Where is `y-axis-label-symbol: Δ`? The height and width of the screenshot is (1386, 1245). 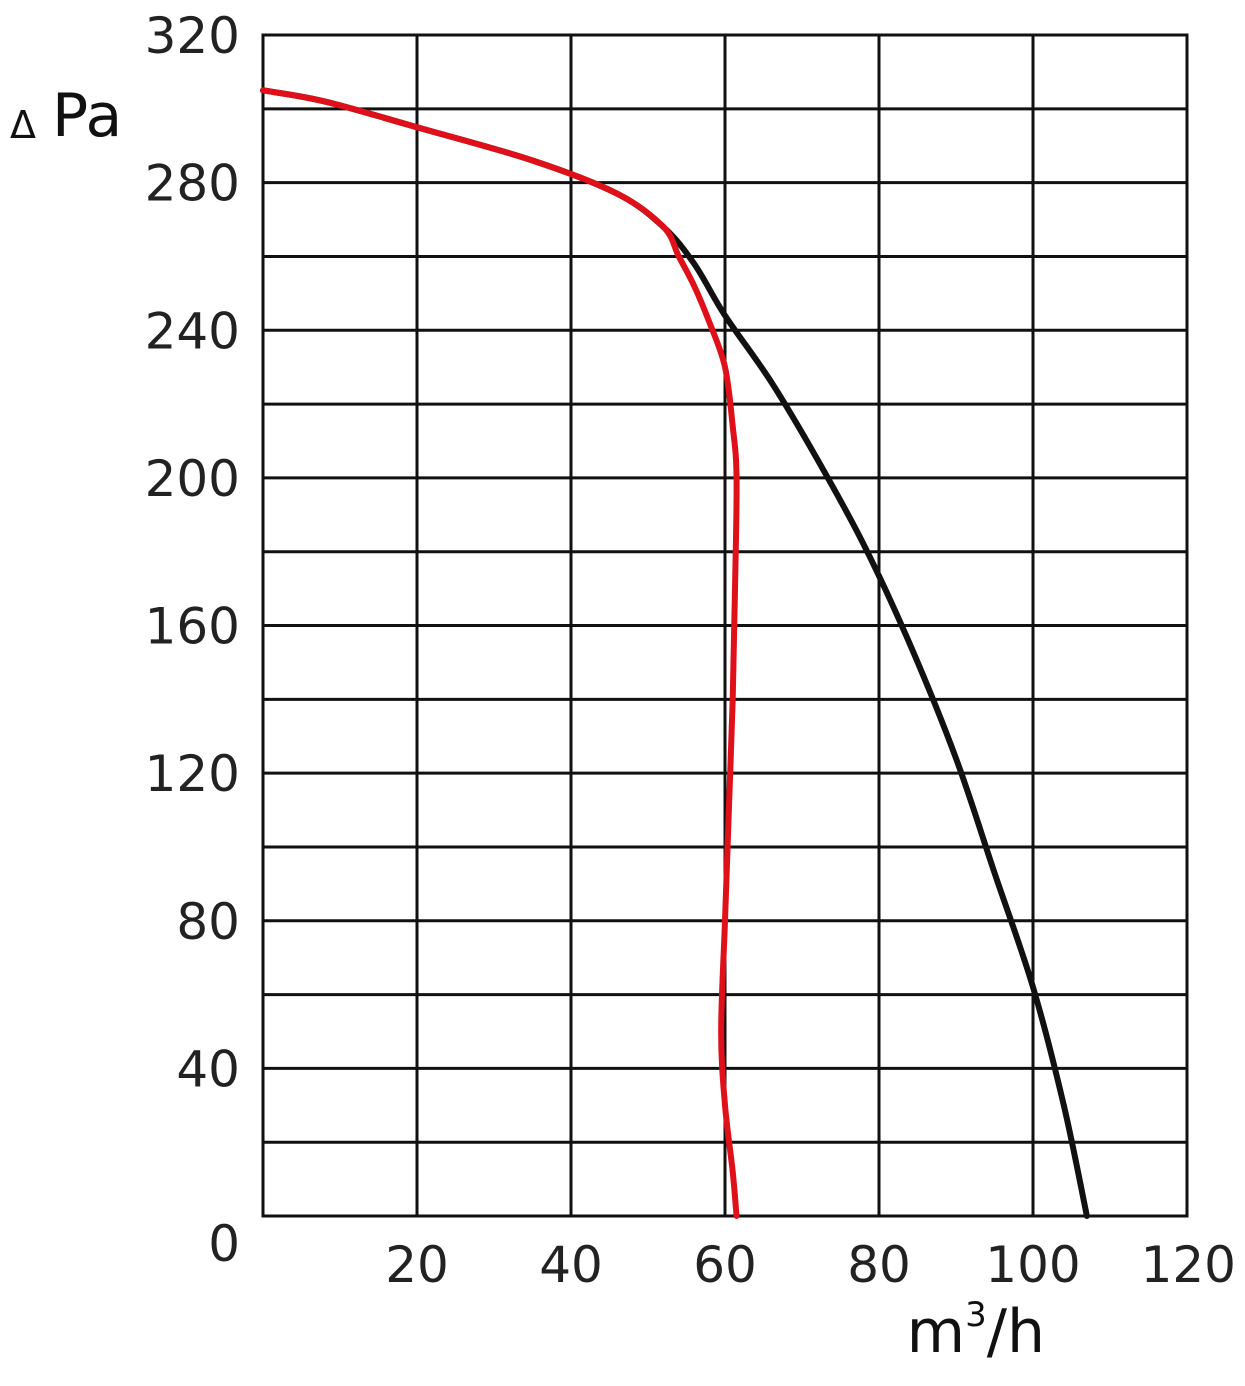
y-axis-label-symbol: Δ is located at coordinates (23, 125).